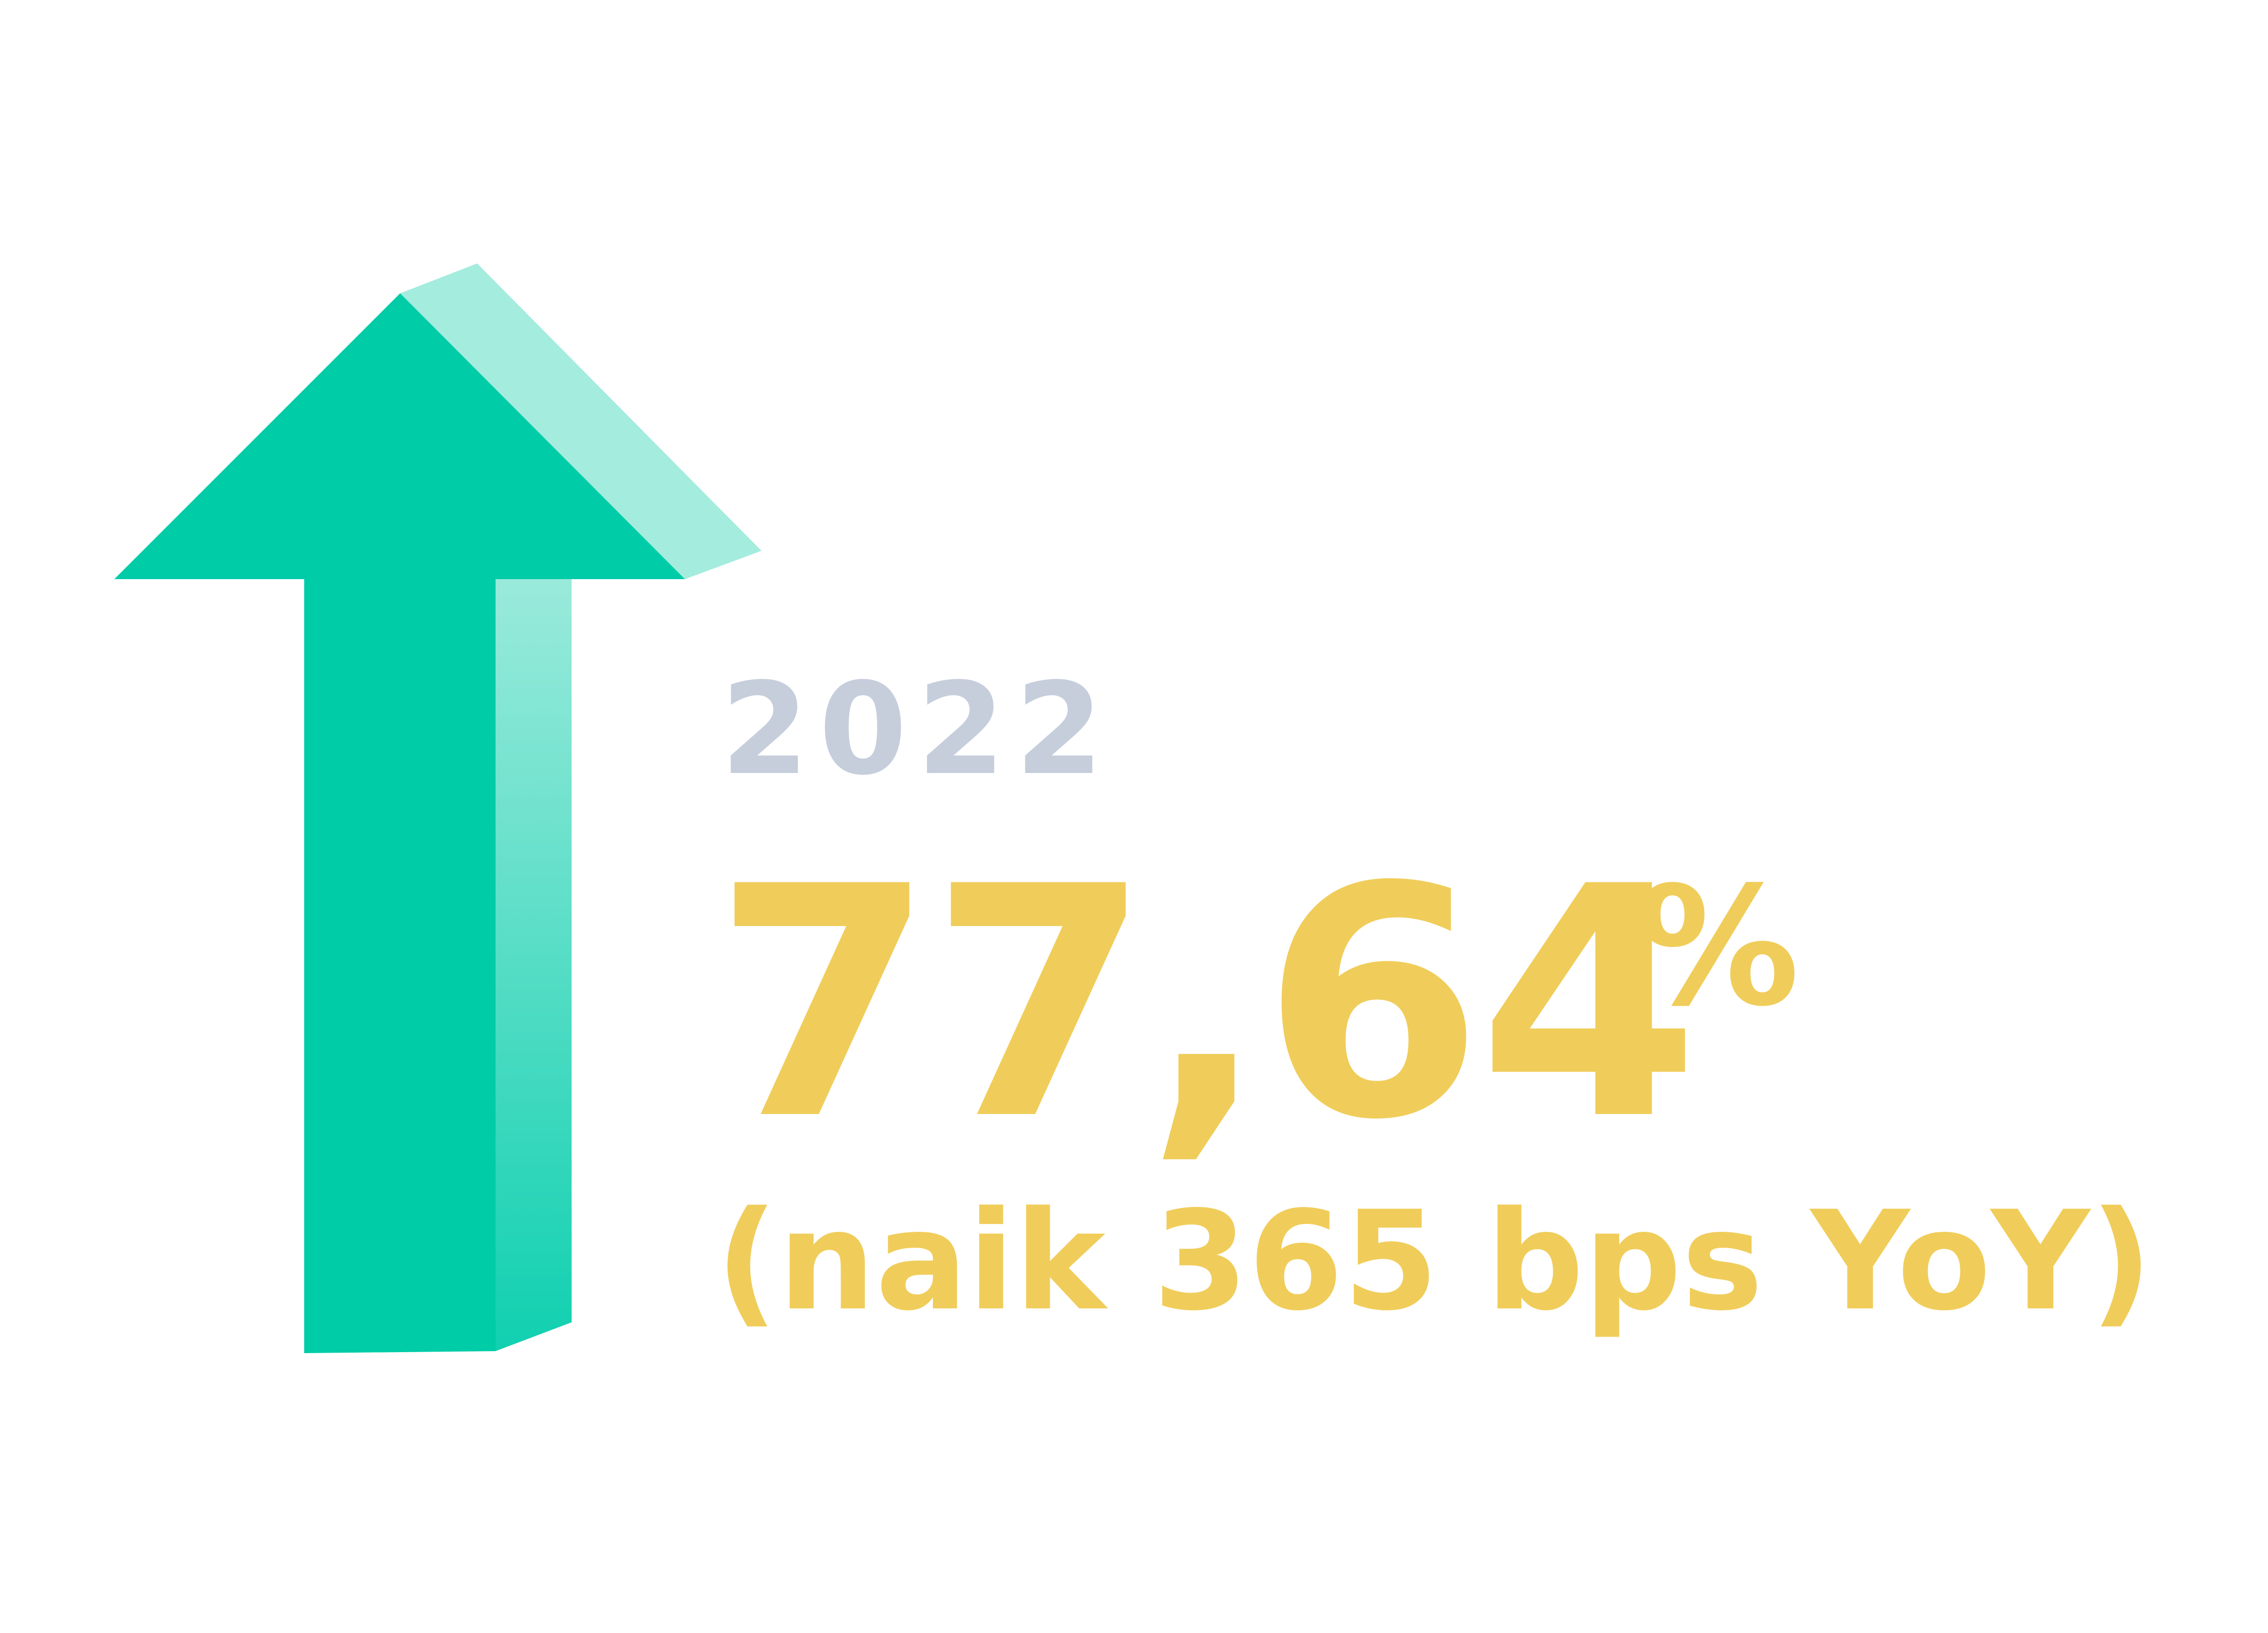 The height and width of the screenshot is (1633, 2268). Describe the element at coordinates (1717, 947) in the screenshot. I see `percent-sign: %` at that location.